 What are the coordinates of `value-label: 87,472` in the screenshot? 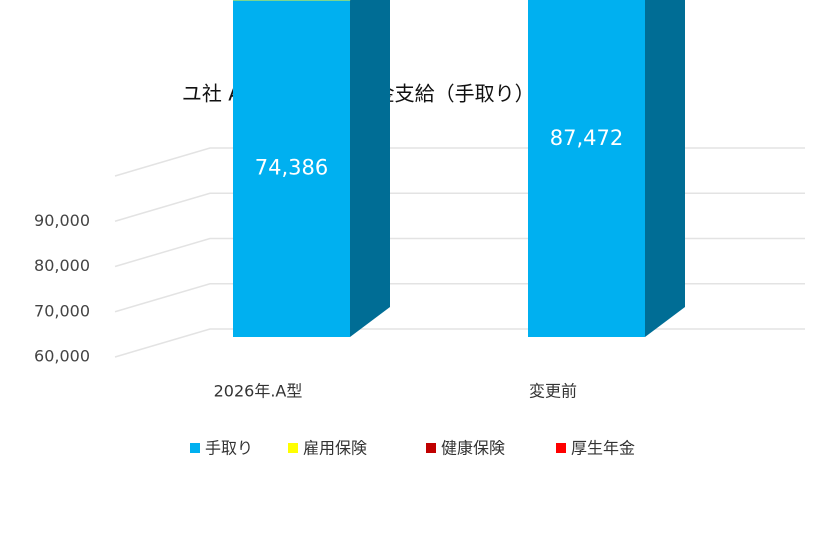 It's located at (586, 138).